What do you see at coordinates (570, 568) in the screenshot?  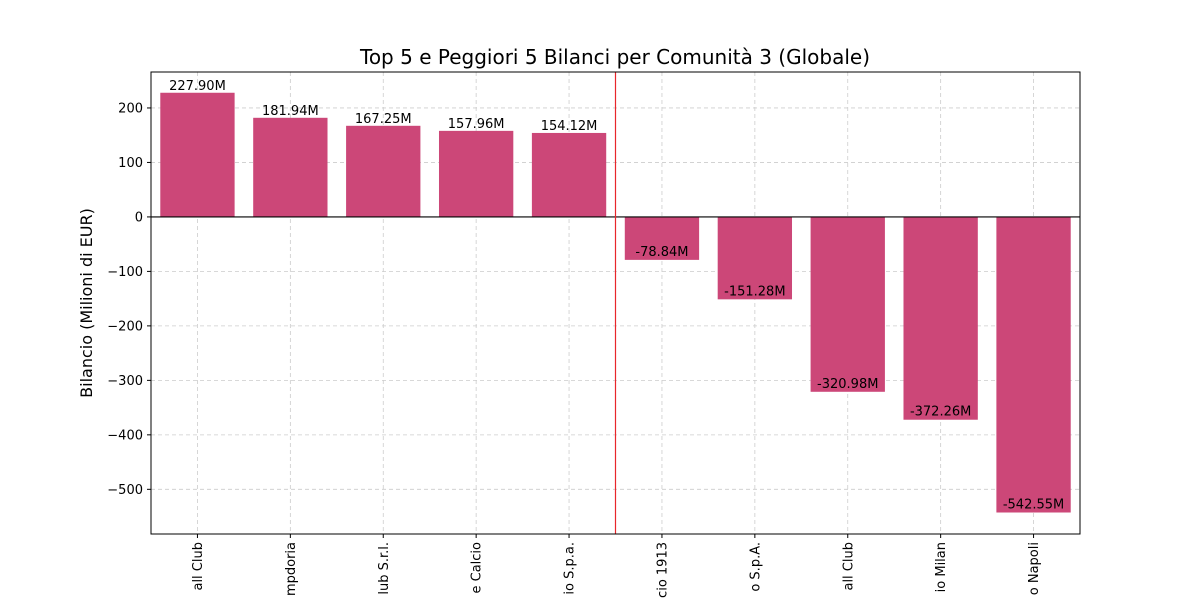 I see `x-tick-label: io S.p.a.` at bounding box center [570, 568].